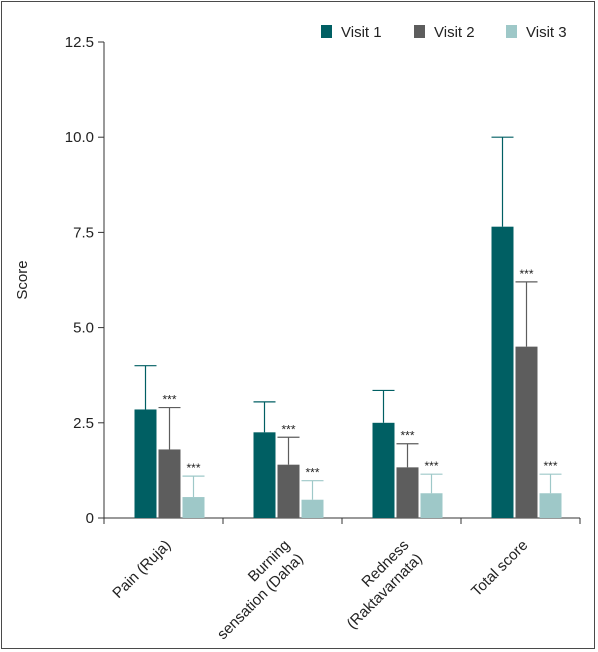 This screenshot has width=598, height=652. Describe the element at coordinates (90, 518) in the screenshot. I see `y-tick-label: 0` at that location.